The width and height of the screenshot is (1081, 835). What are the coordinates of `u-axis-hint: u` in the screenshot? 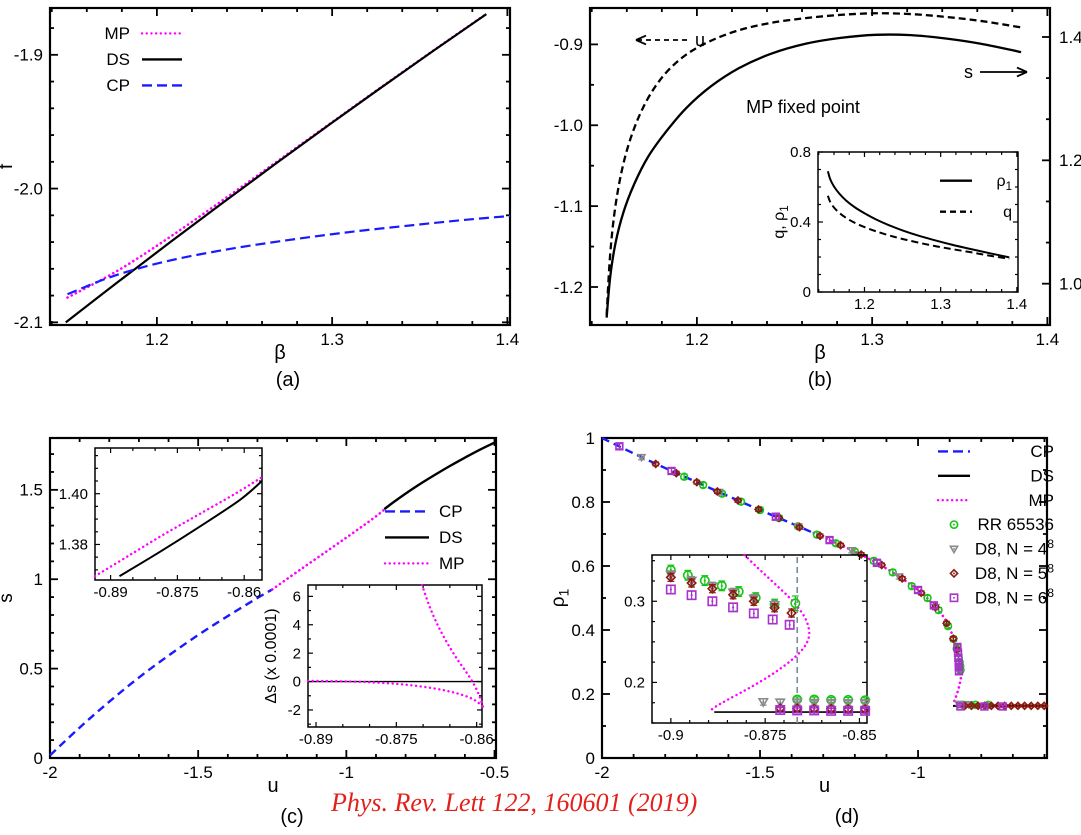 It's located at (700, 40).